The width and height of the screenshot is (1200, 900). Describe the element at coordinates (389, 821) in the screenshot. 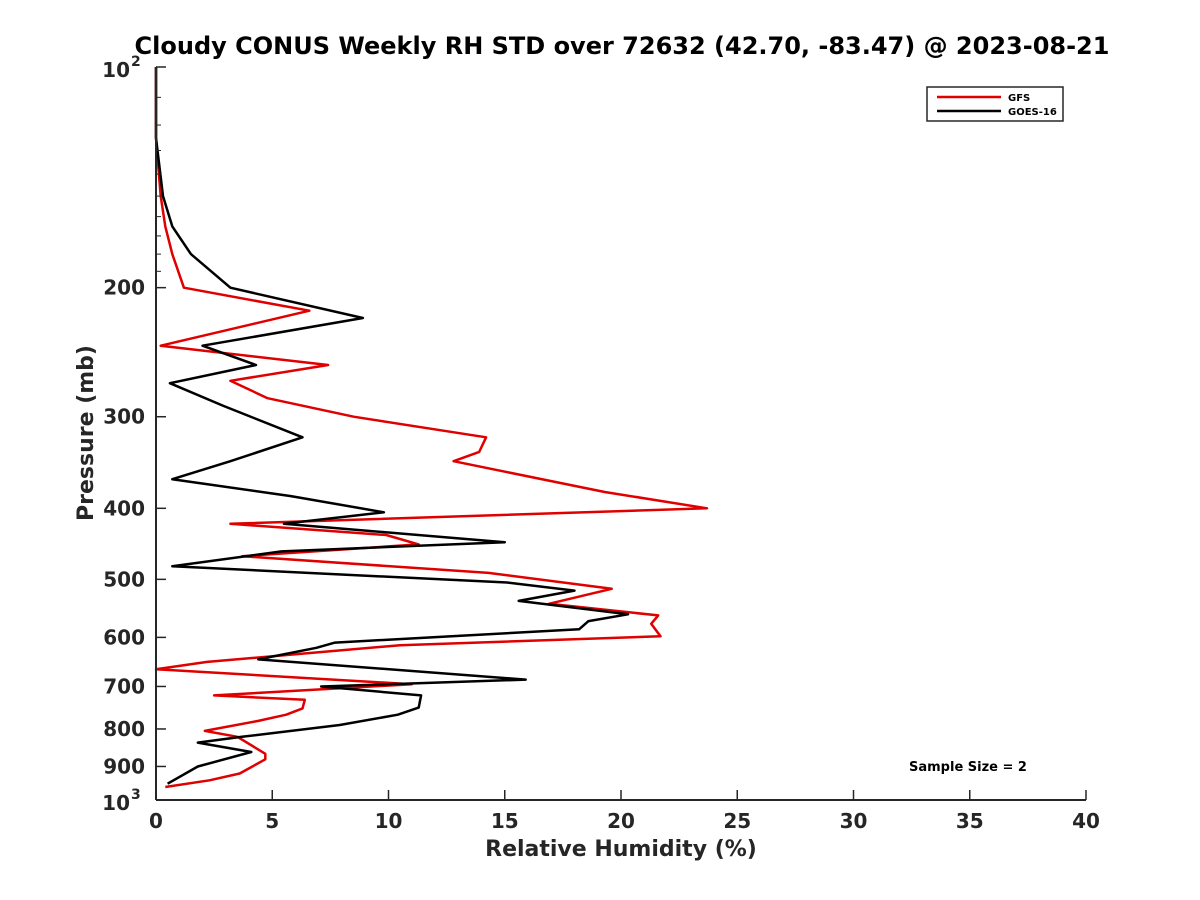

I see `x-tick-label: 10` at that location.